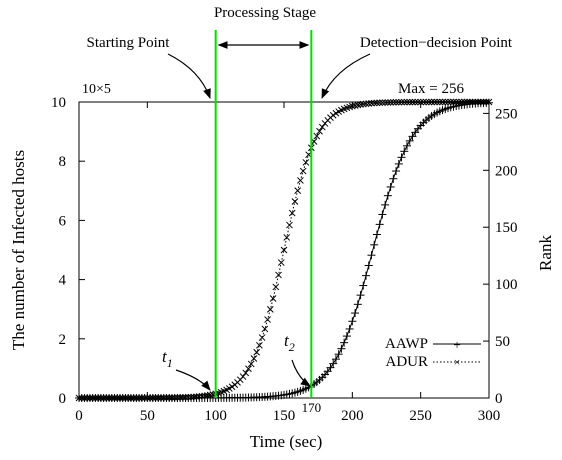  Describe the element at coordinates (506, 228) in the screenshot. I see `y2-tick-label-3: 150` at that location.